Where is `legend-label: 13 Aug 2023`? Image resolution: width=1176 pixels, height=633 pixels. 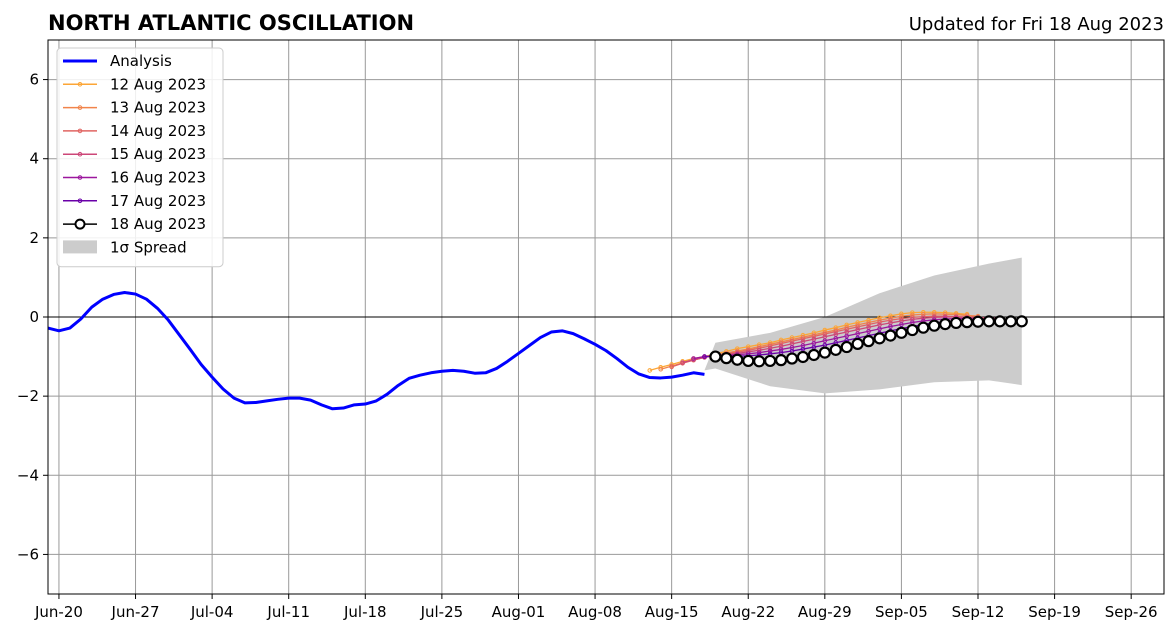 legend-label: 13 Aug 2023 is located at coordinates (158, 108).